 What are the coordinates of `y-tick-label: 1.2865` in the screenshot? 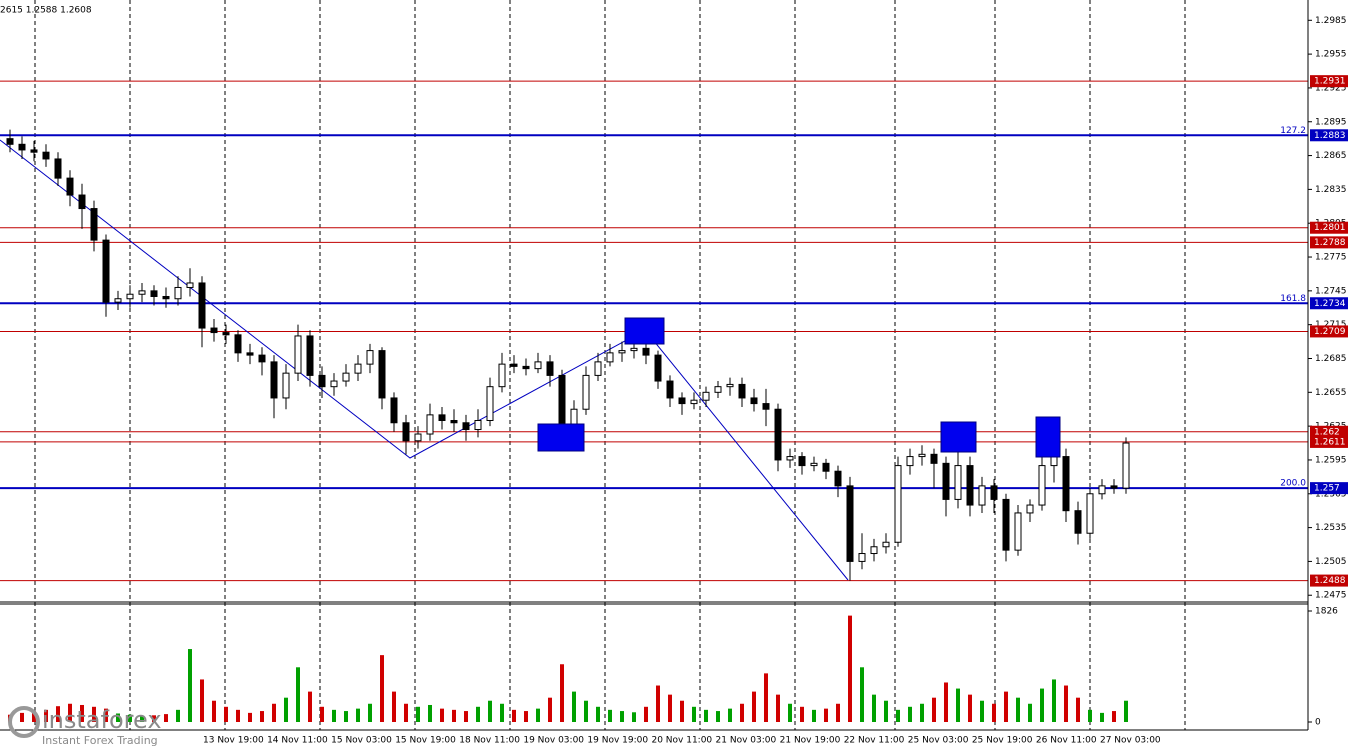 It's located at (1331, 156).